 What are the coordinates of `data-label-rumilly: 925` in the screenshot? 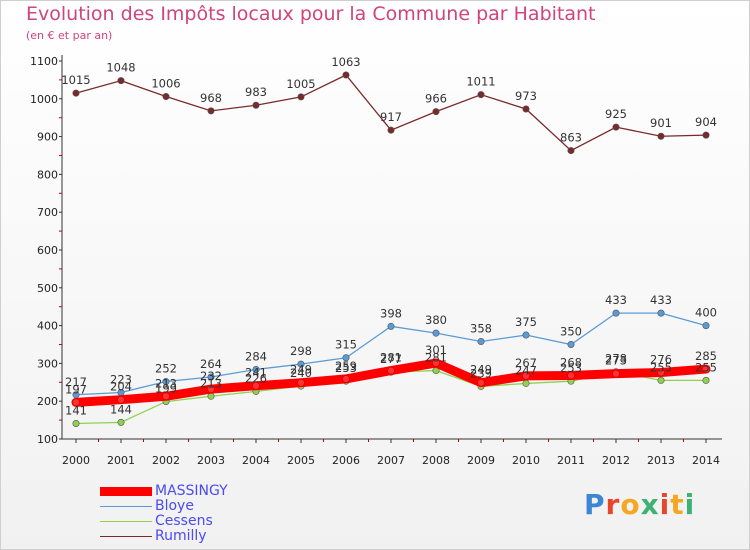 It's located at (616, 114).